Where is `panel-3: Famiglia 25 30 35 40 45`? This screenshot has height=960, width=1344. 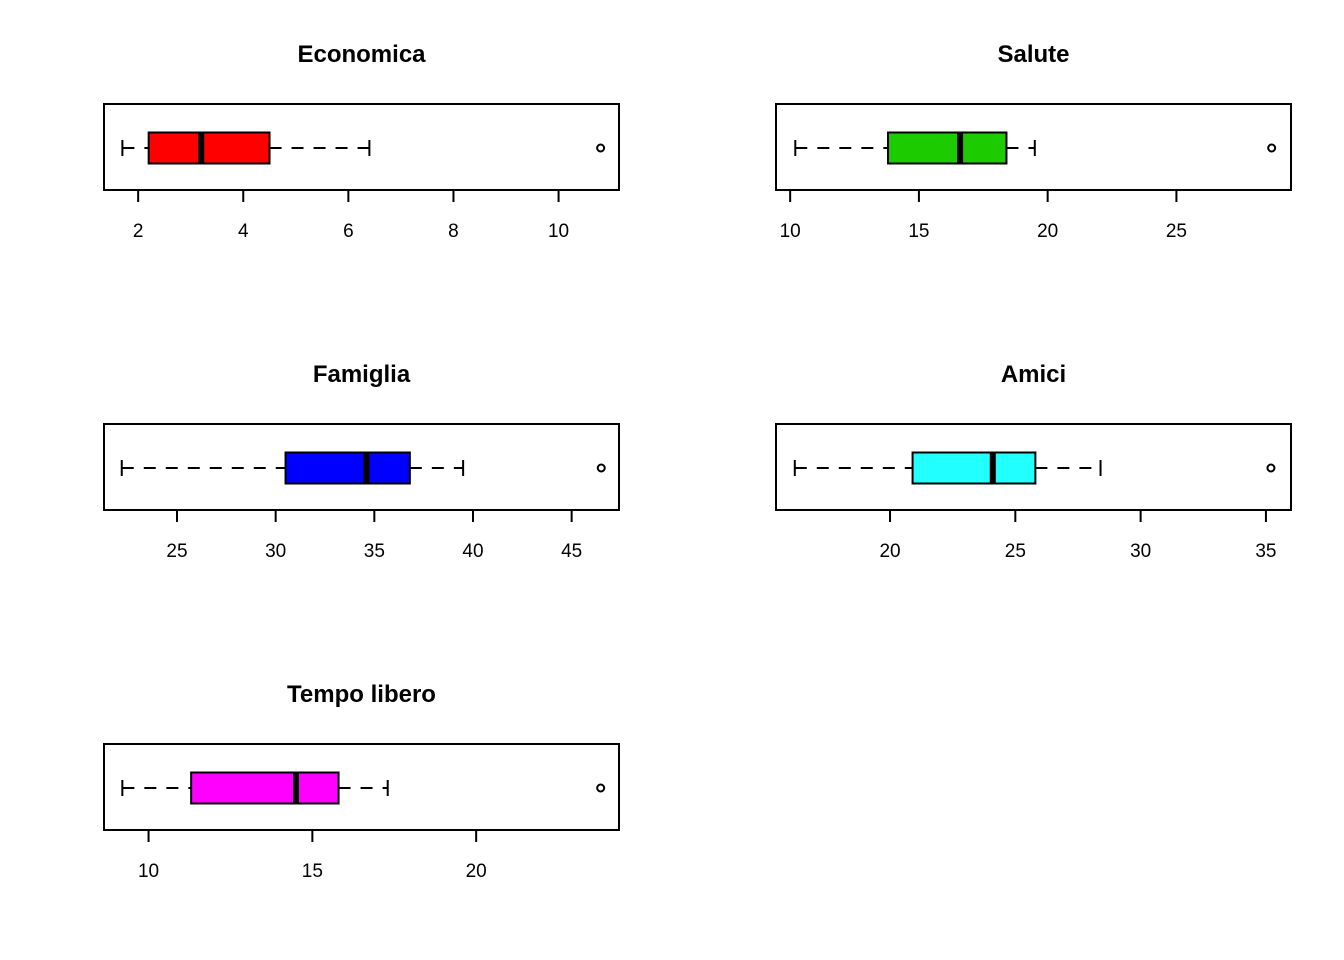
panel-3: Famiglia 25 30 35 40 45 is located at coordinates (361, 461).